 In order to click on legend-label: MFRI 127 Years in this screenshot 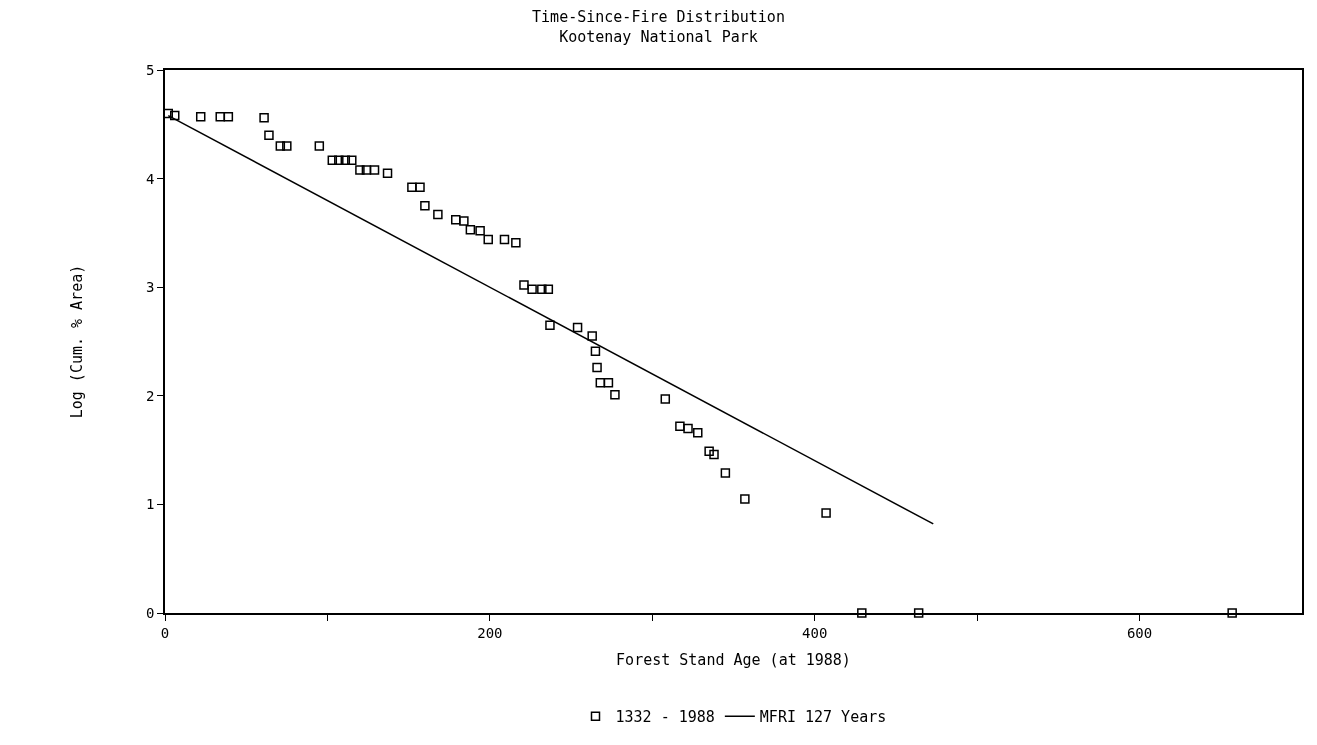, I will do `click(823, 716)`.